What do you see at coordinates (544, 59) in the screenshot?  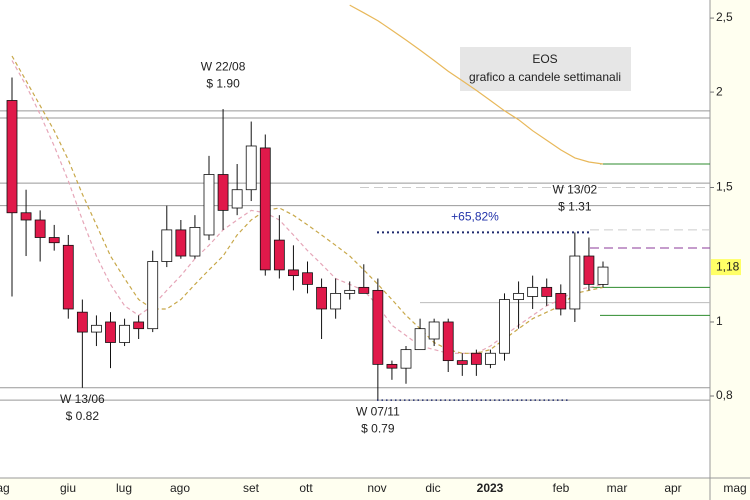 I see `chart-title: EOS` at bounding box center [544, 59].